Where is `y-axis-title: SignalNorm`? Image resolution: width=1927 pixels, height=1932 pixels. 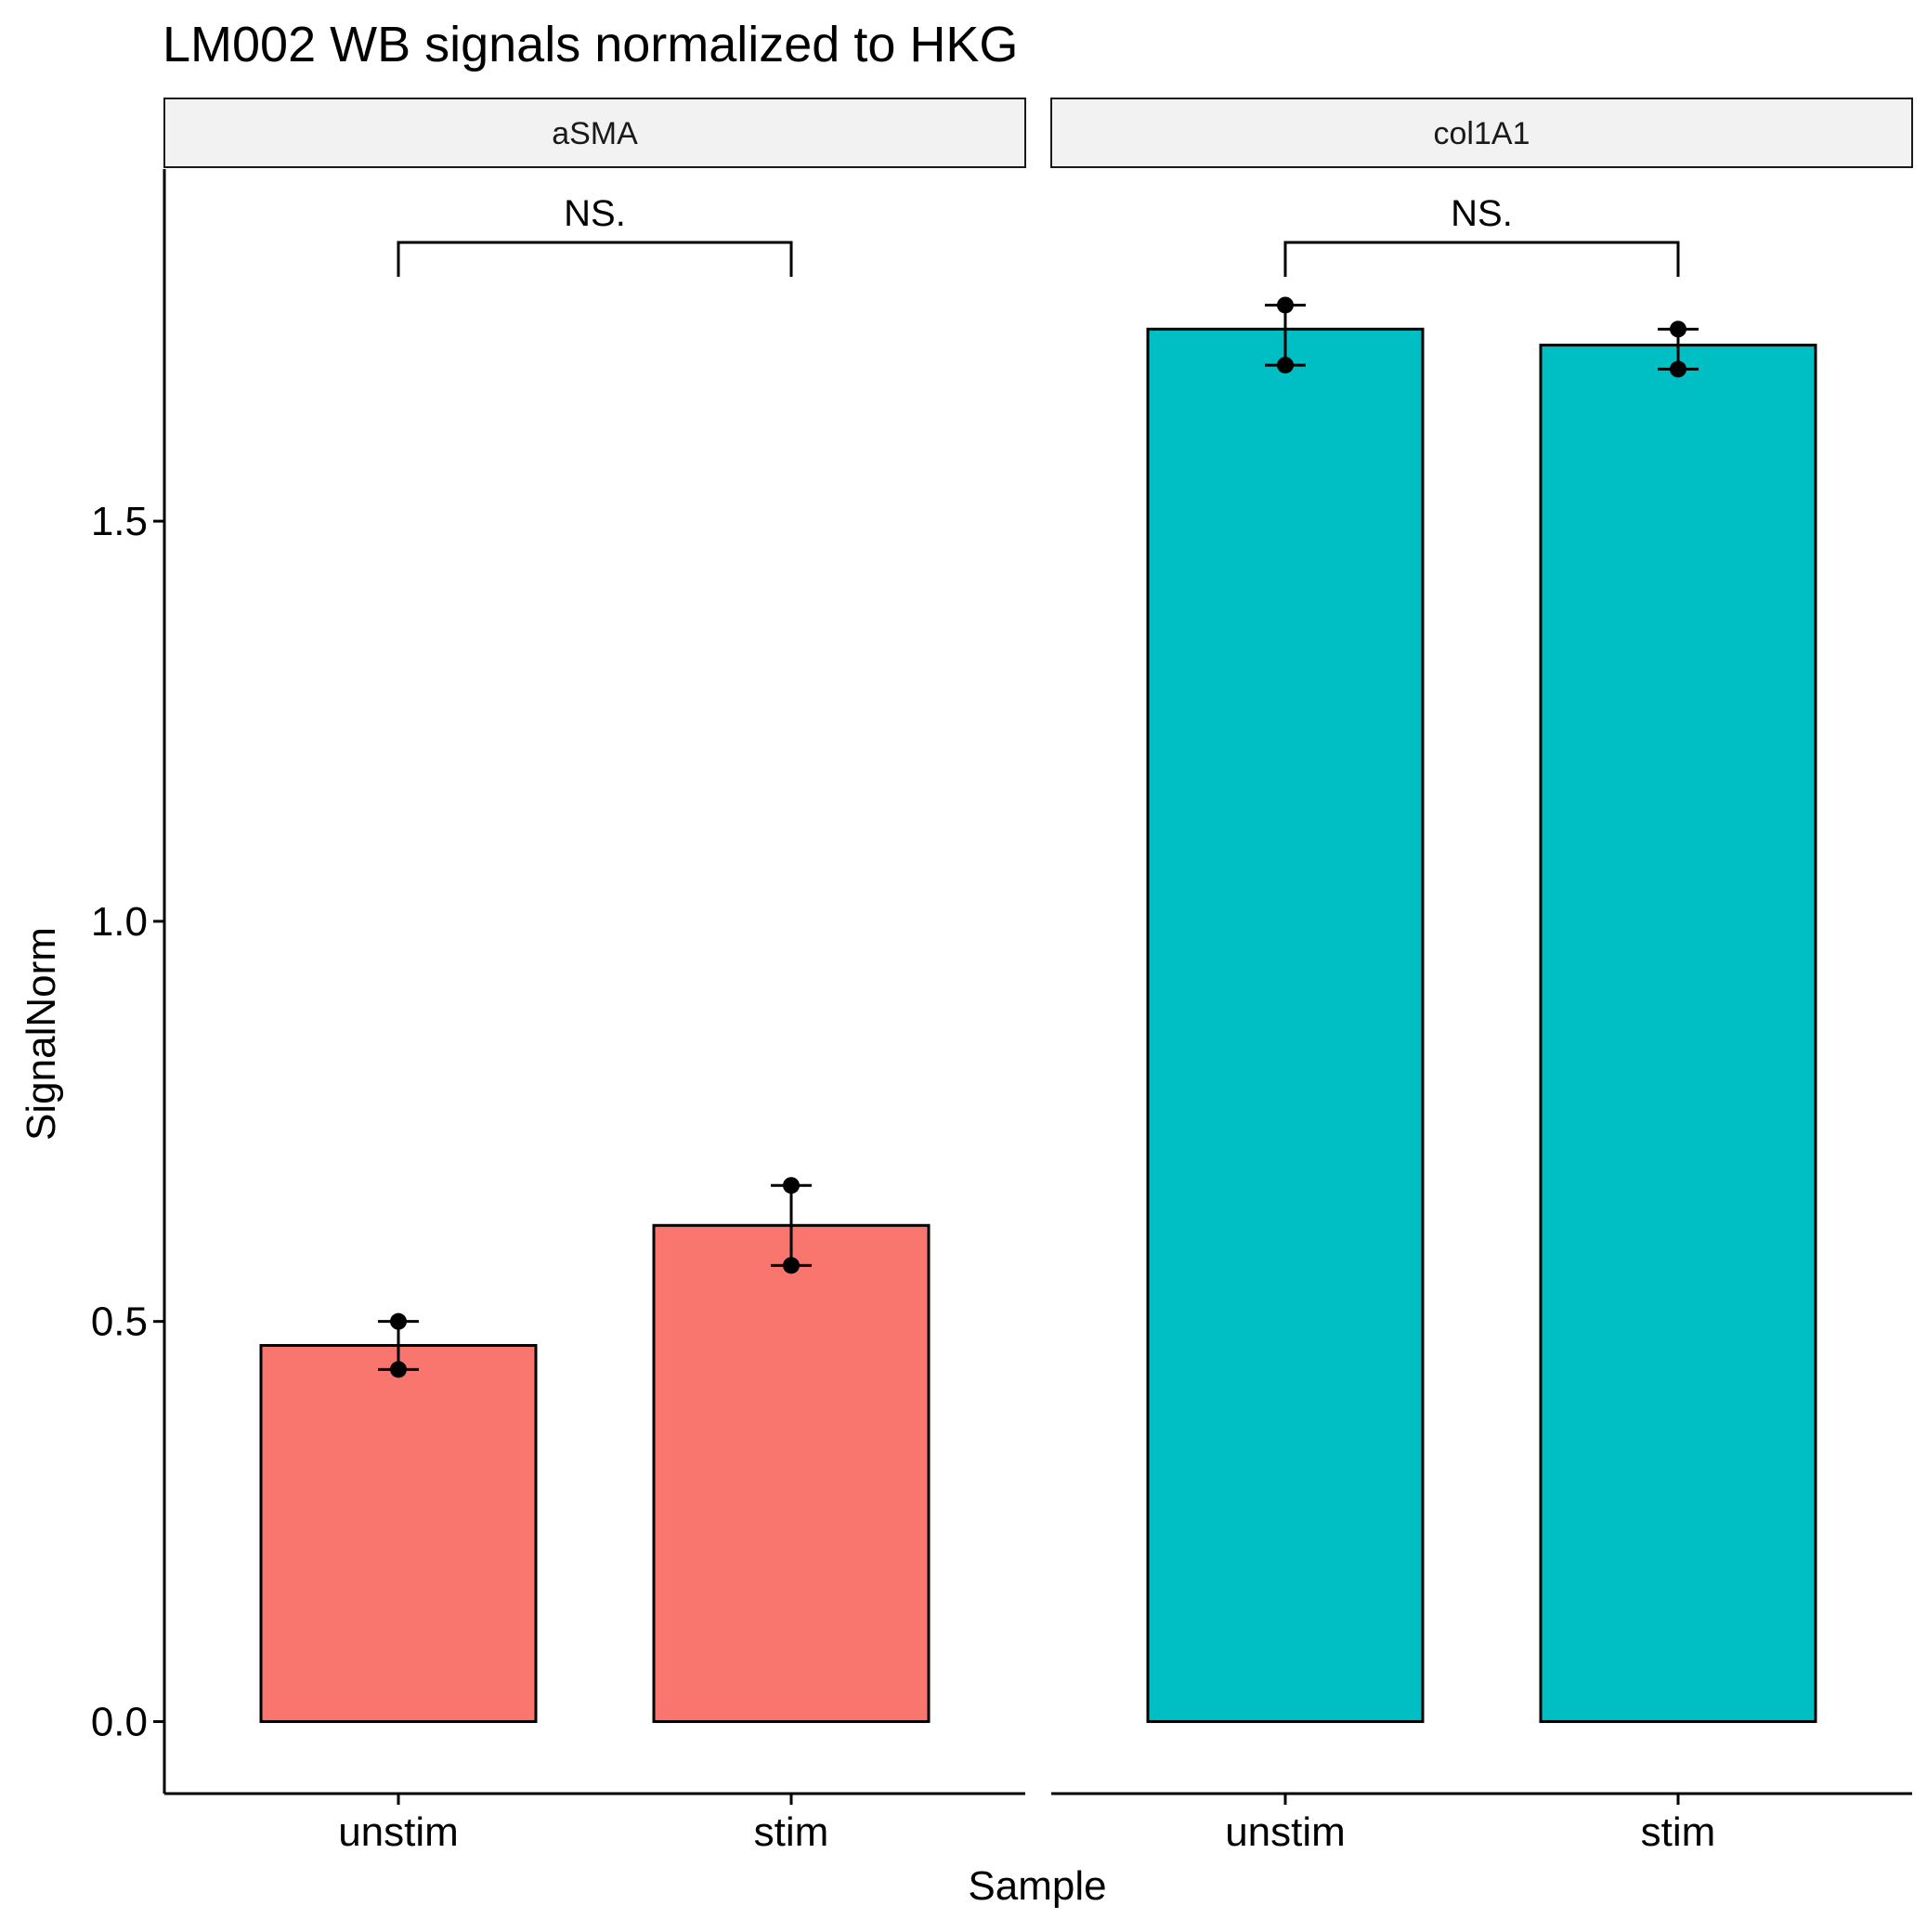
y-axis-title: SignalNorm is located at coordinates (42, 1034).